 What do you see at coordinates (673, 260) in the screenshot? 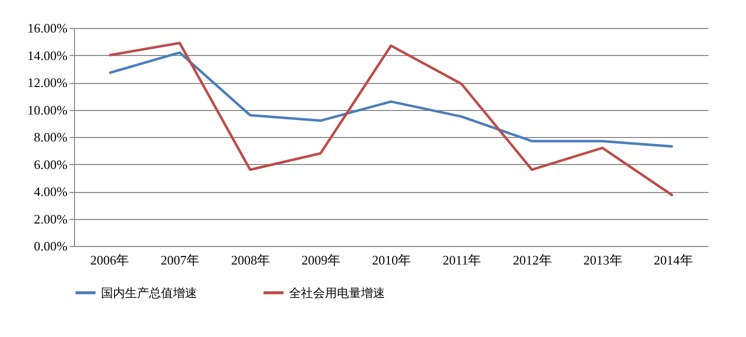
I see `x-tick-label: 2014年` at bounding box center [673, 260].